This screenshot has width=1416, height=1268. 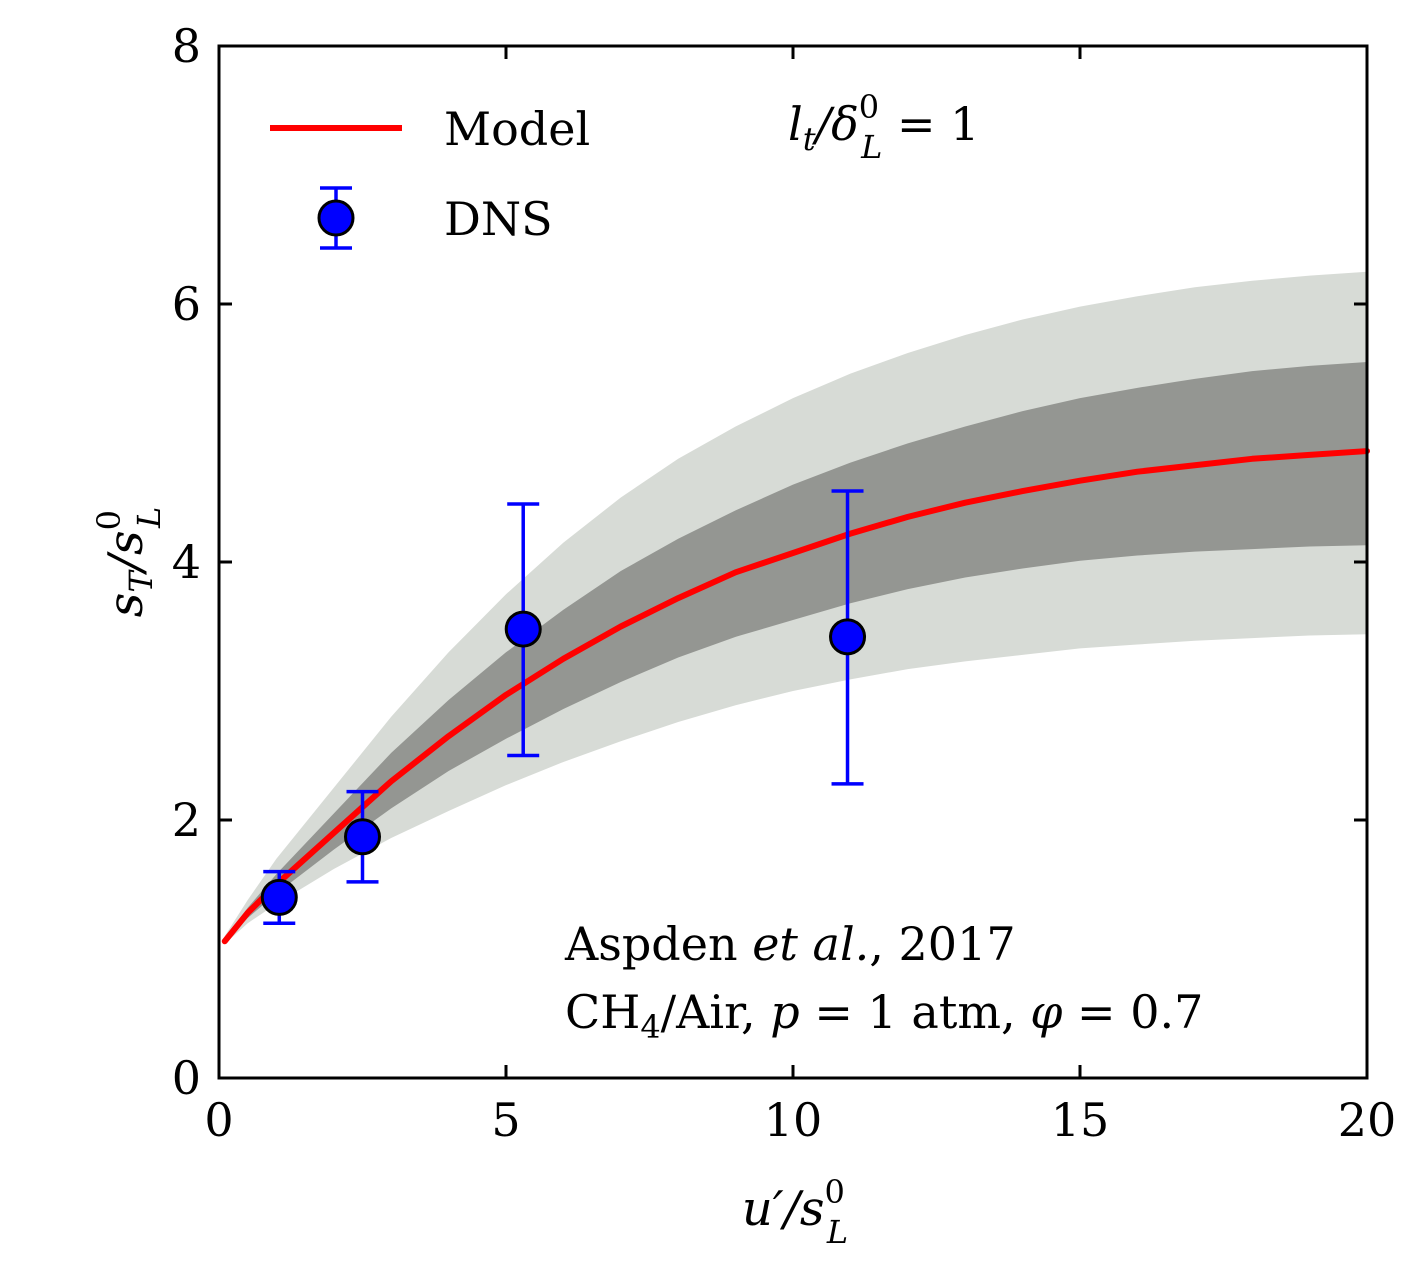 I want to click on source-annotation: Aspden et al., 2017, so click(x=790, y=944).